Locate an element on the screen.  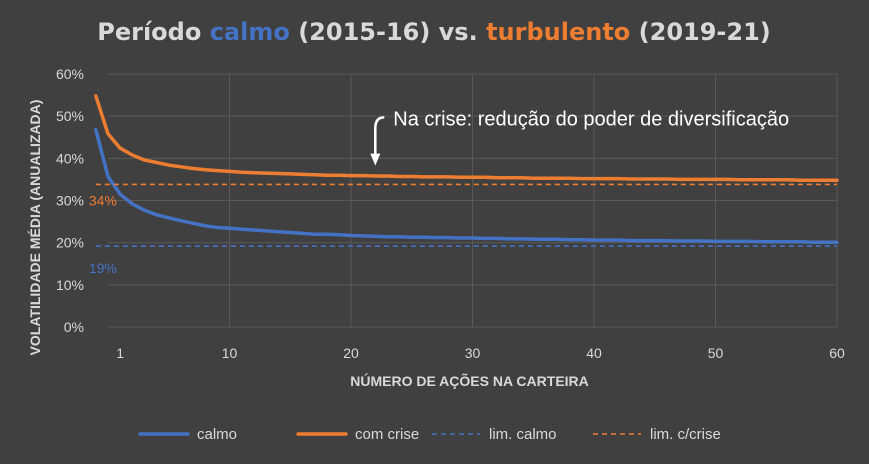
x-tick-label: 60 is located at coordinates (837, 353).